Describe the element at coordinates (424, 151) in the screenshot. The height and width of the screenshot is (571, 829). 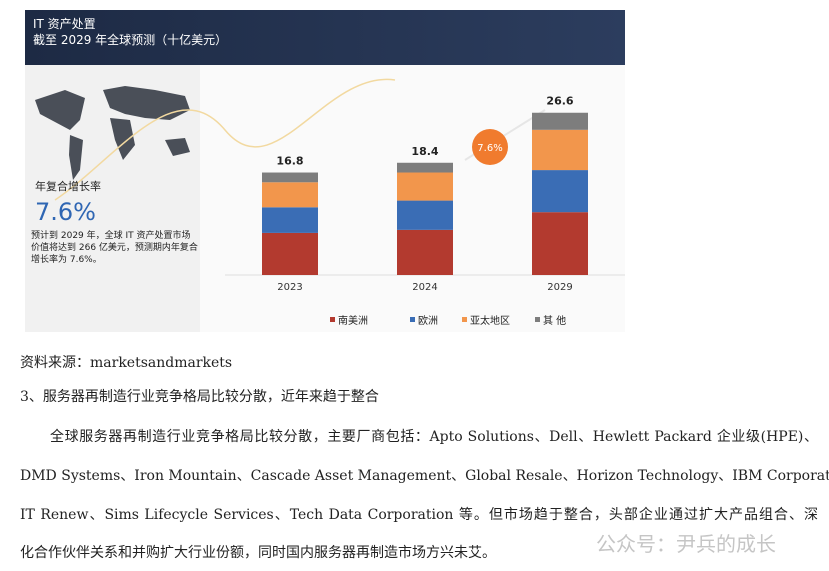
I see `total-label: 18.4` at that location.